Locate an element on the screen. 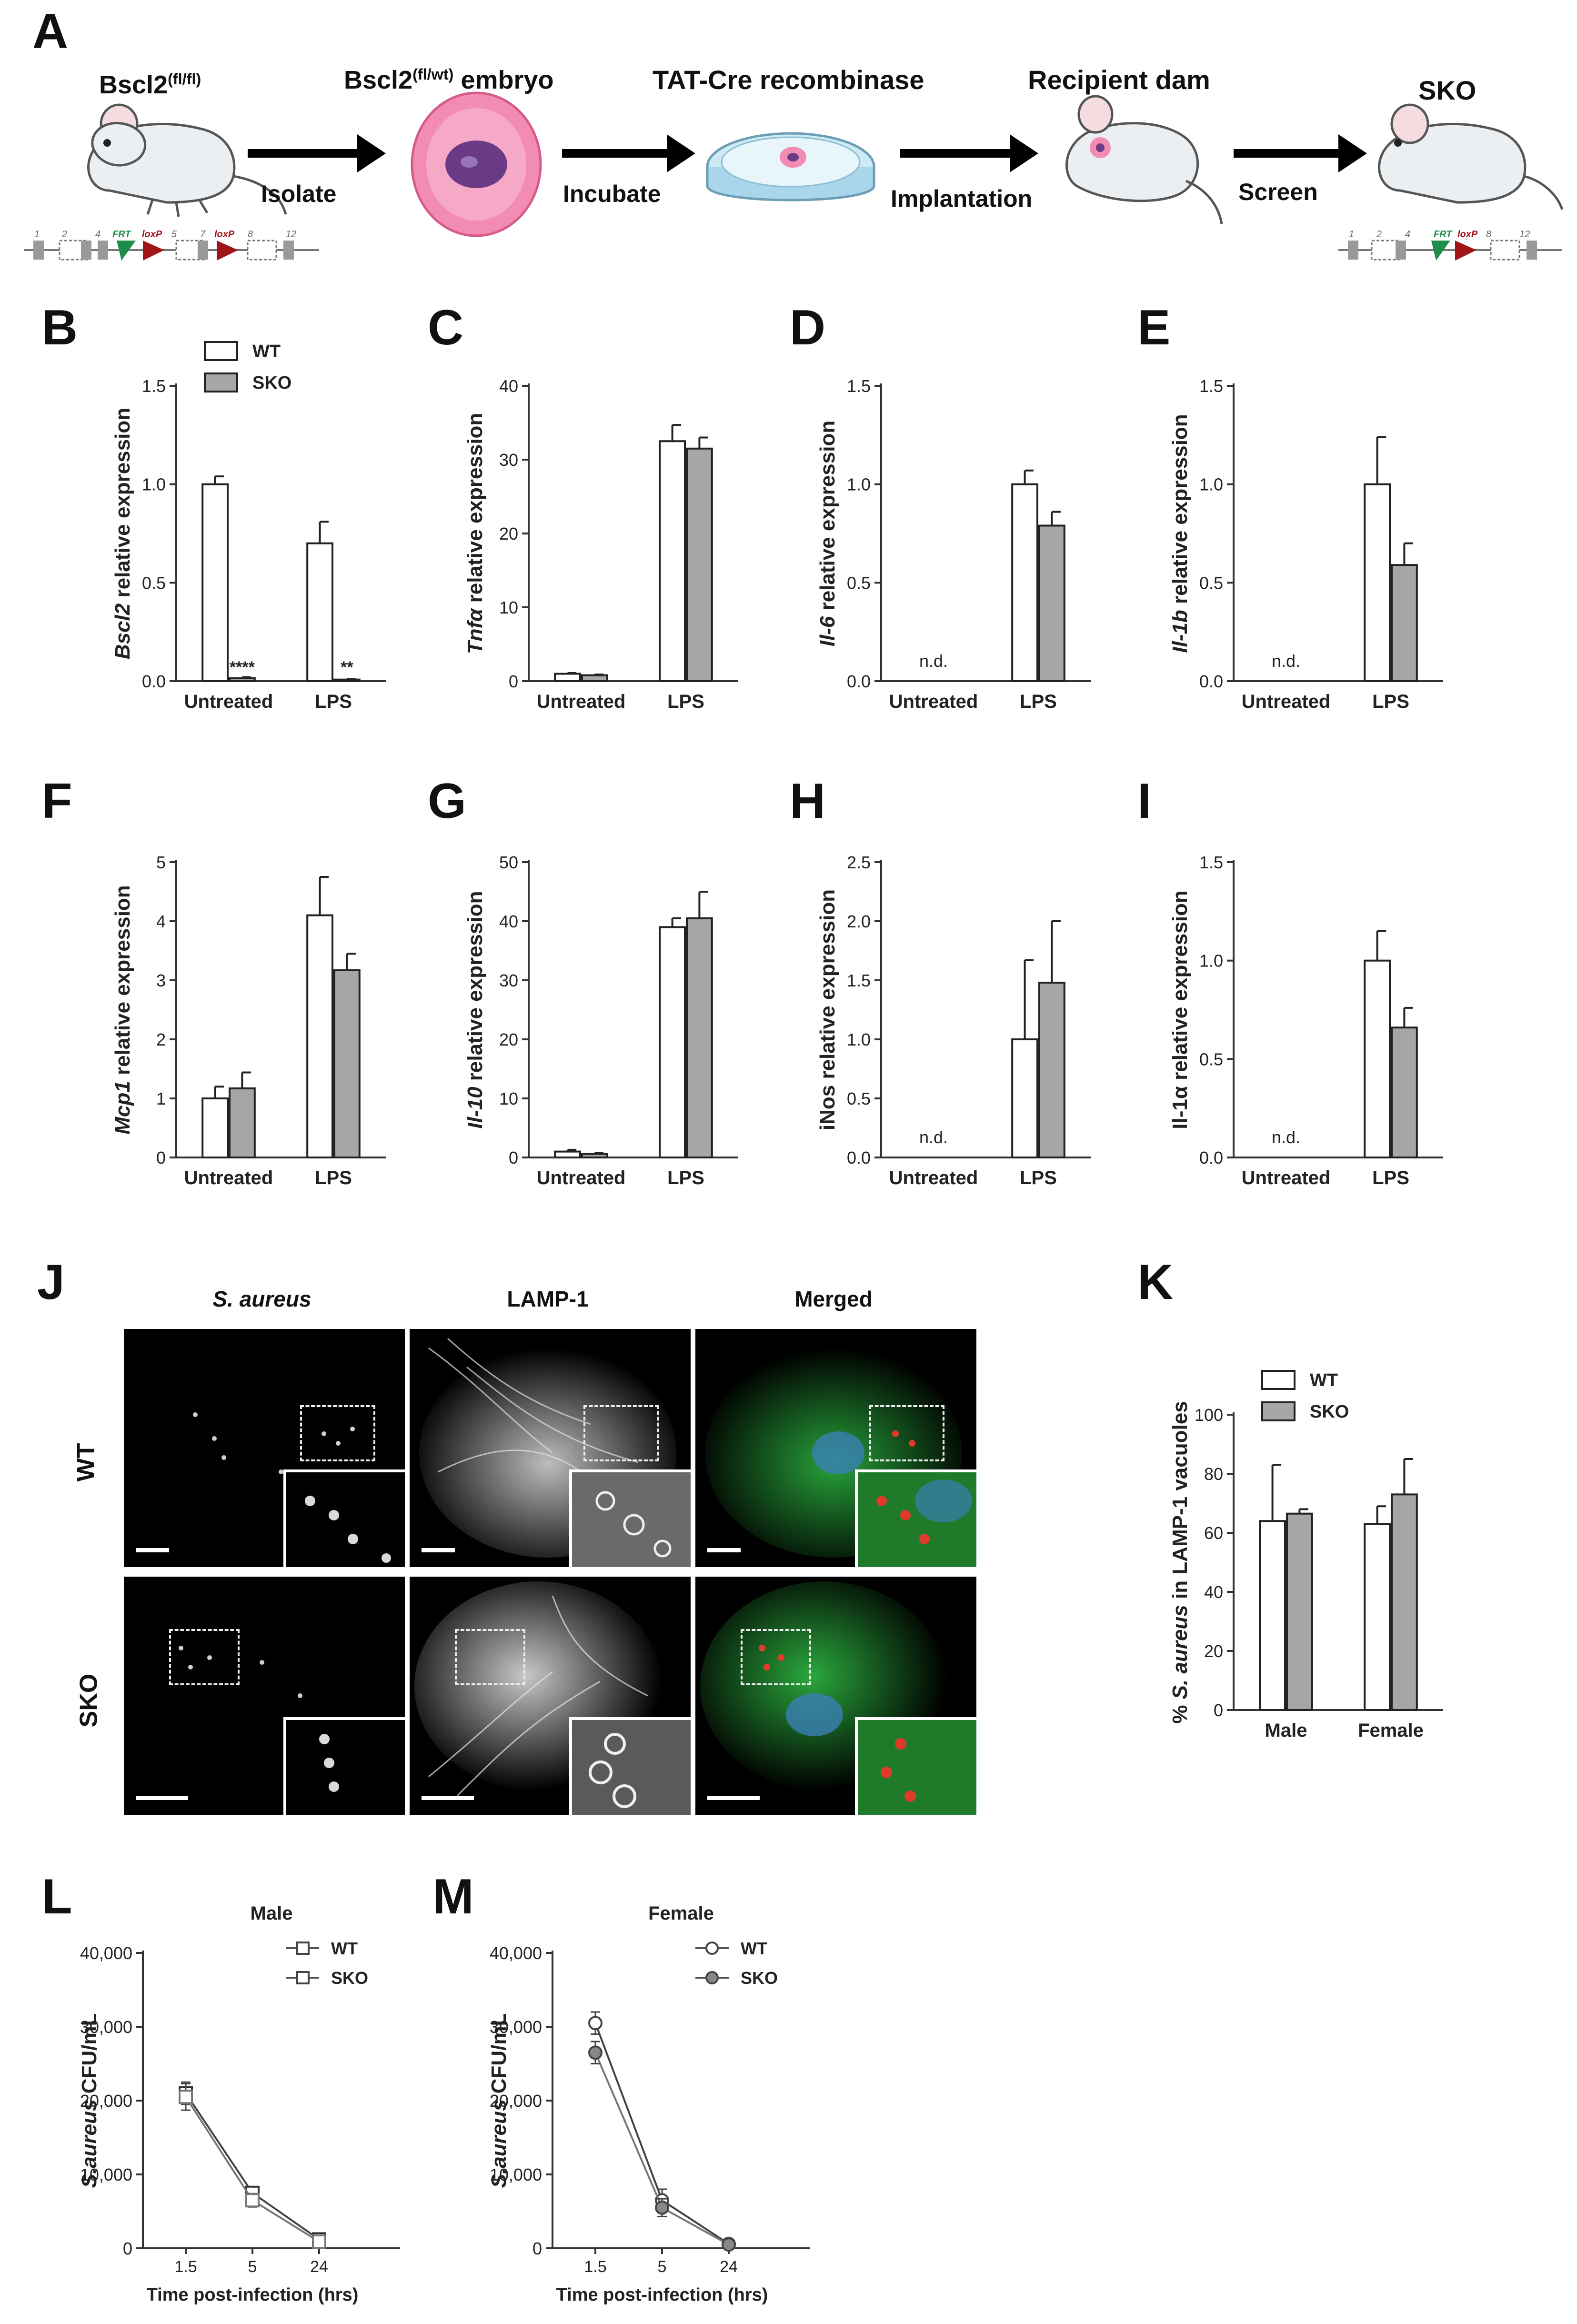 The height and width of the screenshot is (2324, 1577). gene-right-label-frt: FRT is located at coordinates (1443, 234).